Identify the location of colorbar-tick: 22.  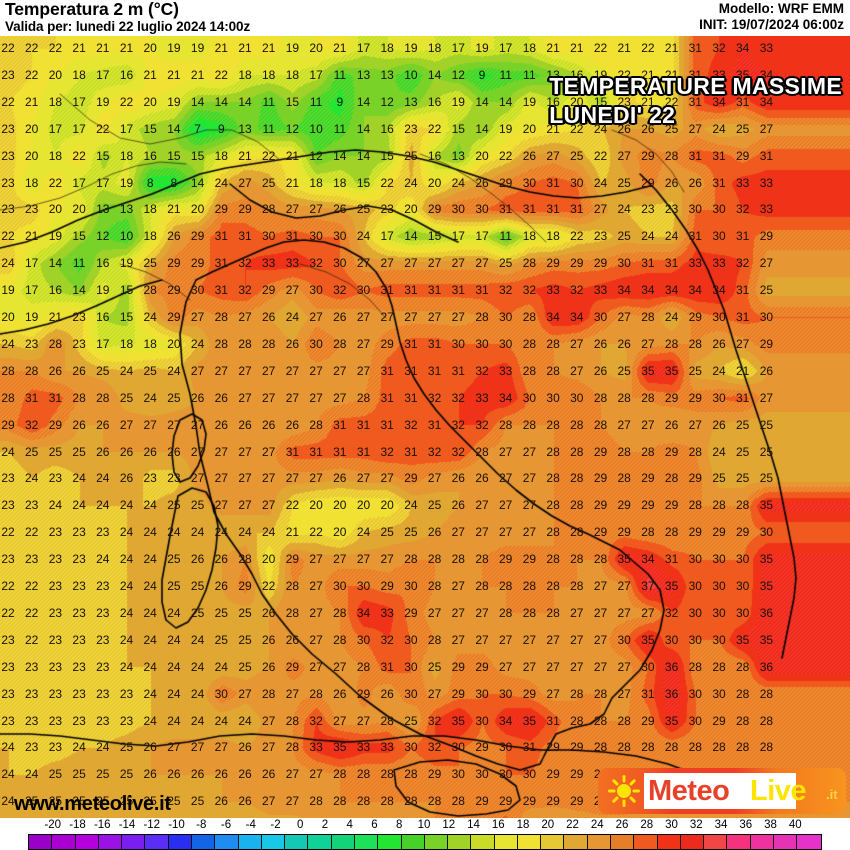
(572, 825).